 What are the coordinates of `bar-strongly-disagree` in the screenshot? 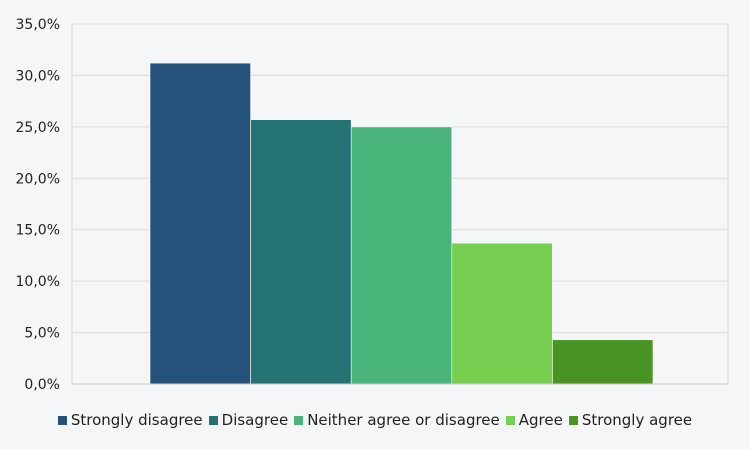 It's located at (200, 223).